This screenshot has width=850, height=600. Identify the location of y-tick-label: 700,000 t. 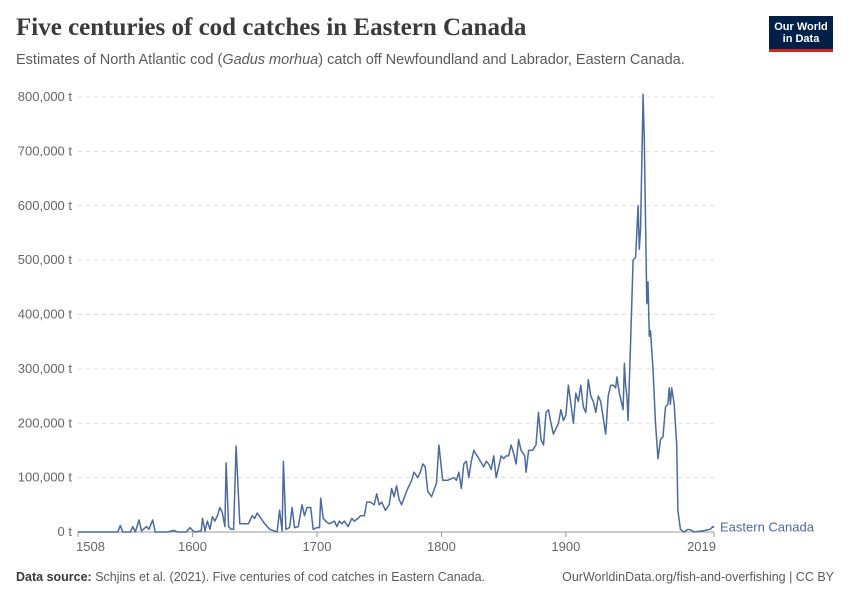
(45, 150).